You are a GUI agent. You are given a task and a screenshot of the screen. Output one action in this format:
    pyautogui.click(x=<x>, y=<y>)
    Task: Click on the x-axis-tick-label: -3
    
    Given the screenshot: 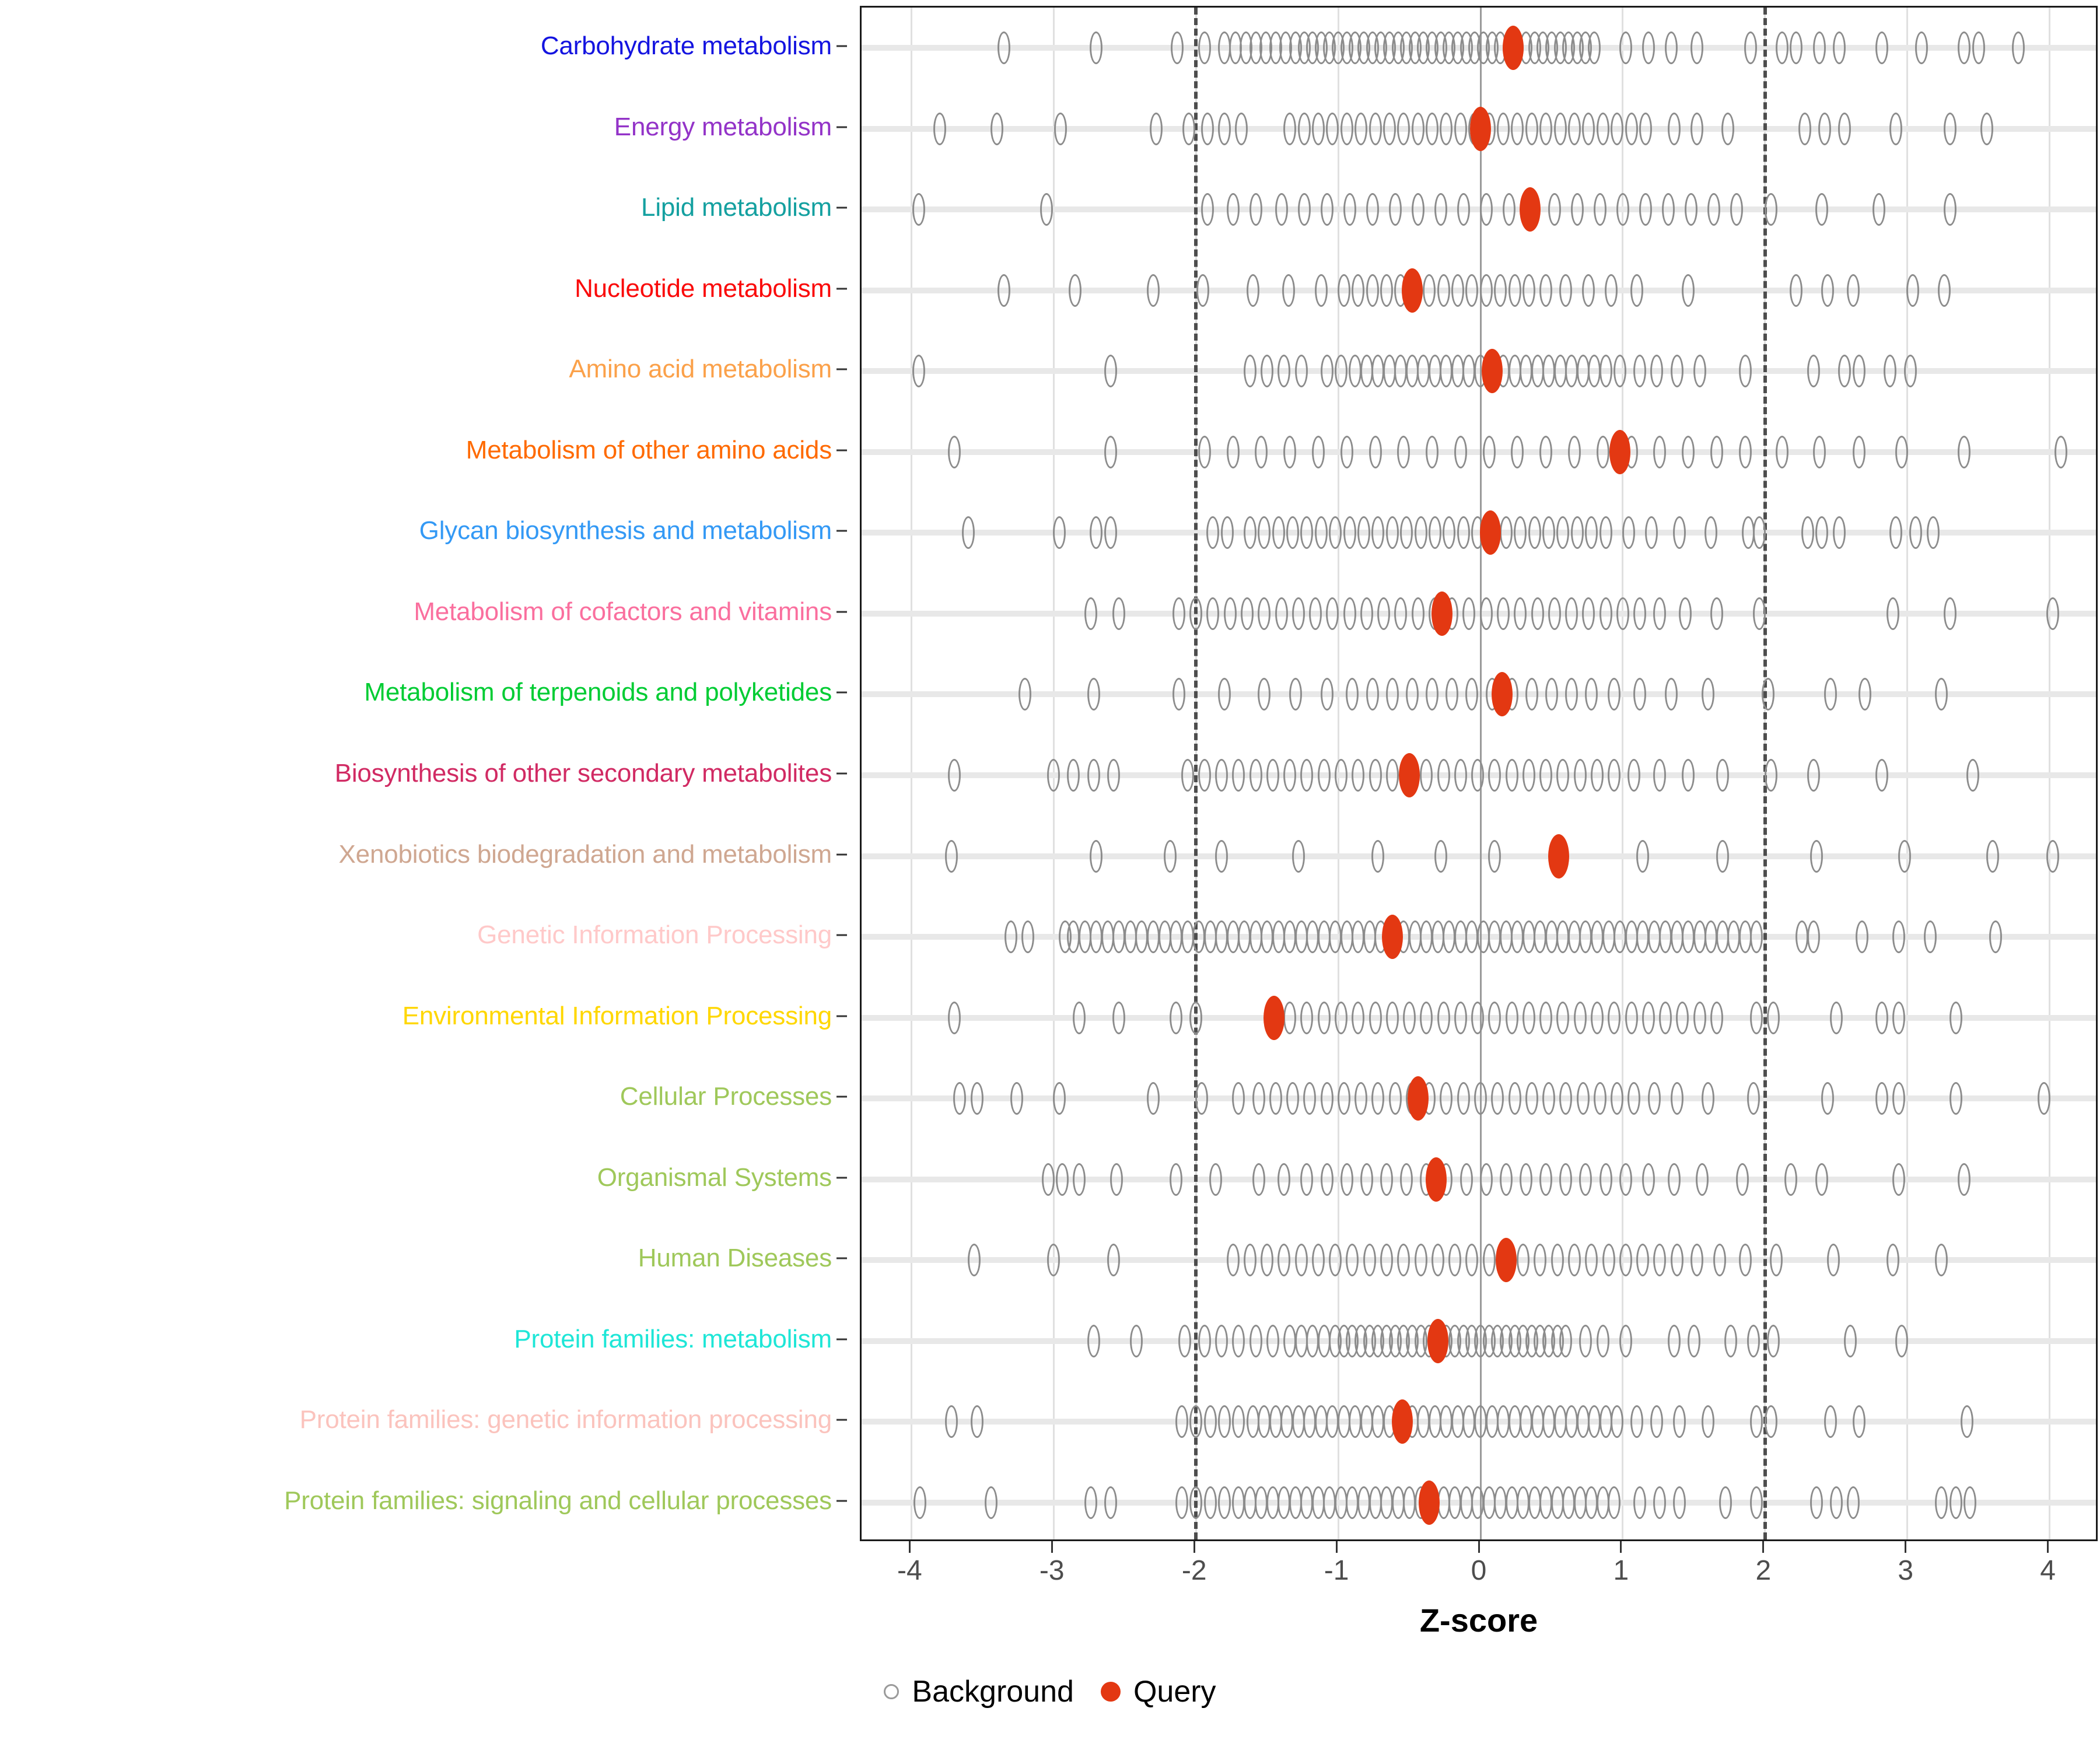 What is the action you would take?
    pyautogui.click(x=1052, y=1570)
    